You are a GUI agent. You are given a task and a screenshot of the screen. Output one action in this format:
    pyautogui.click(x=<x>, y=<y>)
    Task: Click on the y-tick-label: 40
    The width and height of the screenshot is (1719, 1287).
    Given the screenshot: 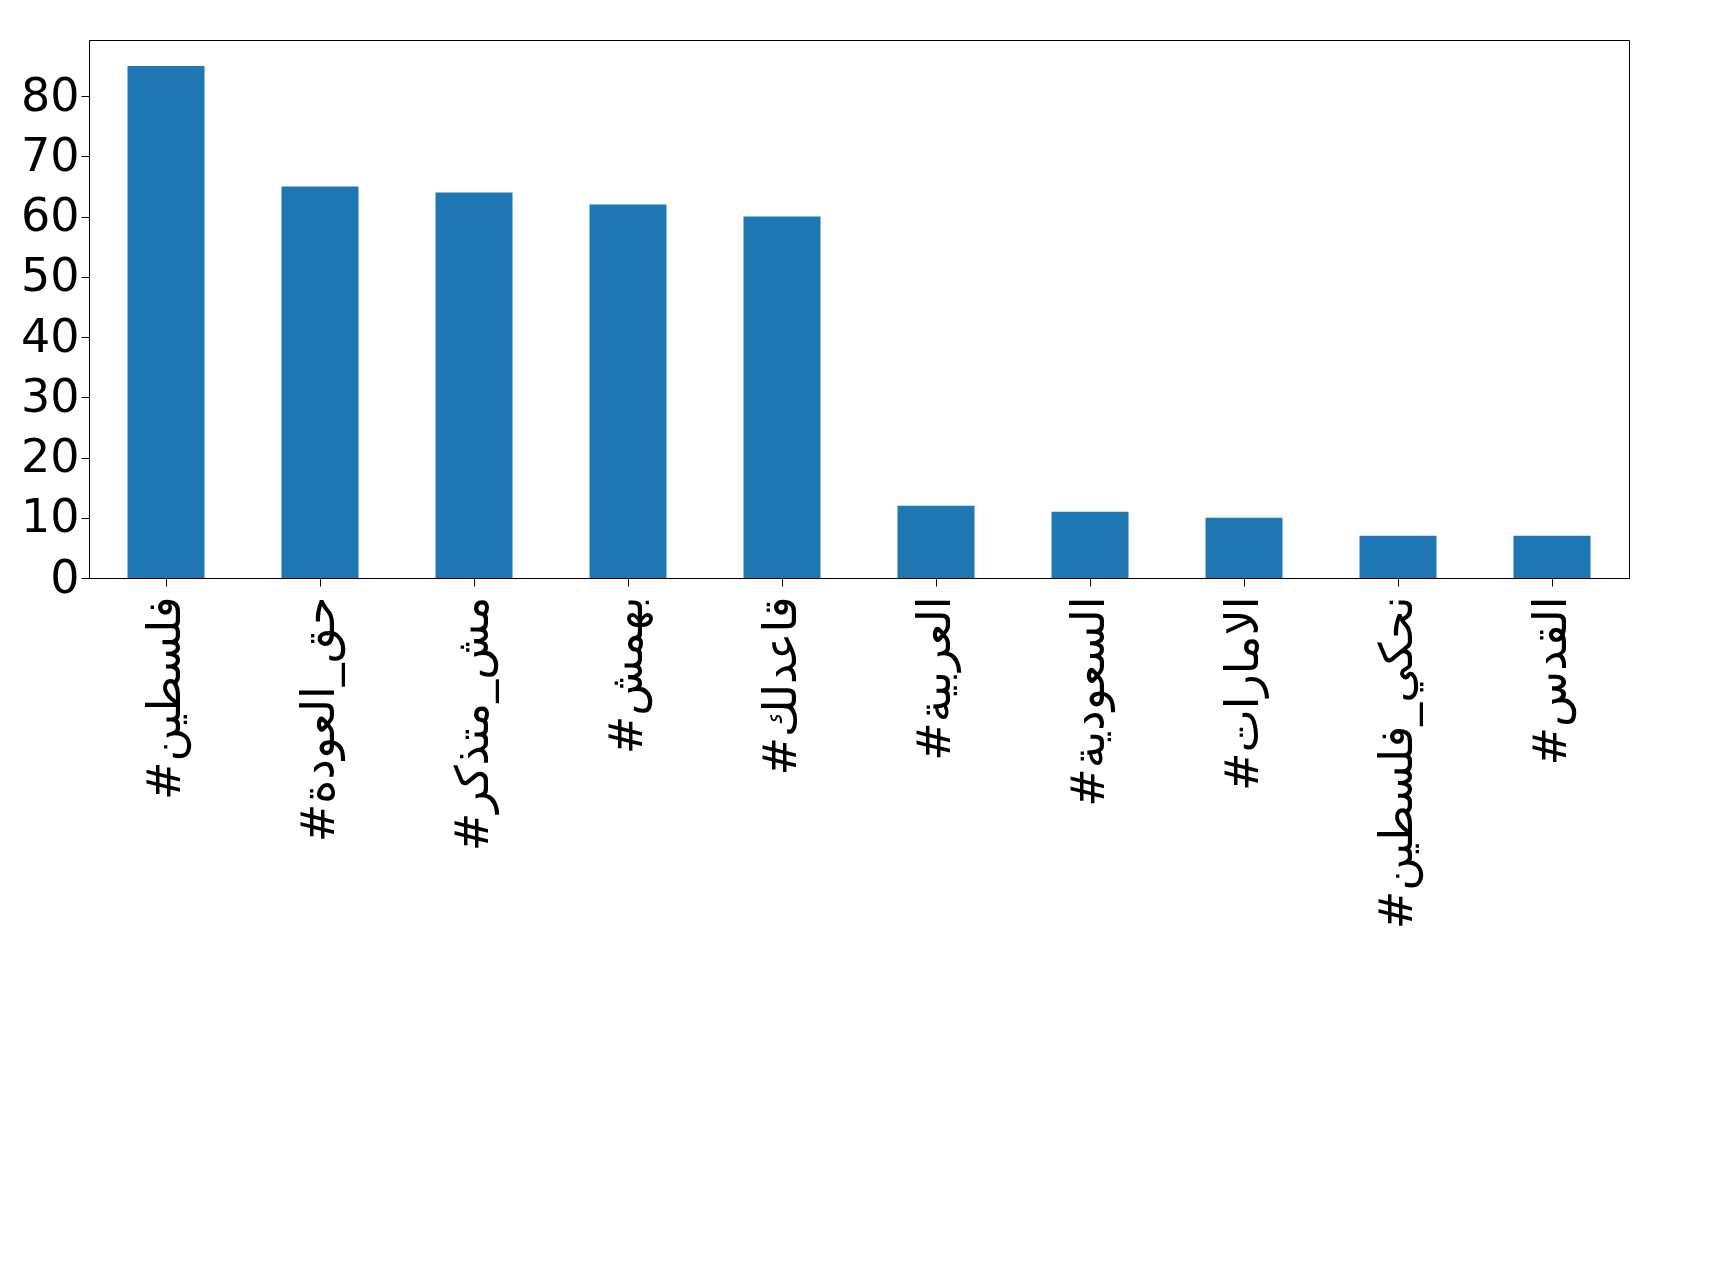 What is the action you would take?
    pyautogui.click(x=50, y=335)
    